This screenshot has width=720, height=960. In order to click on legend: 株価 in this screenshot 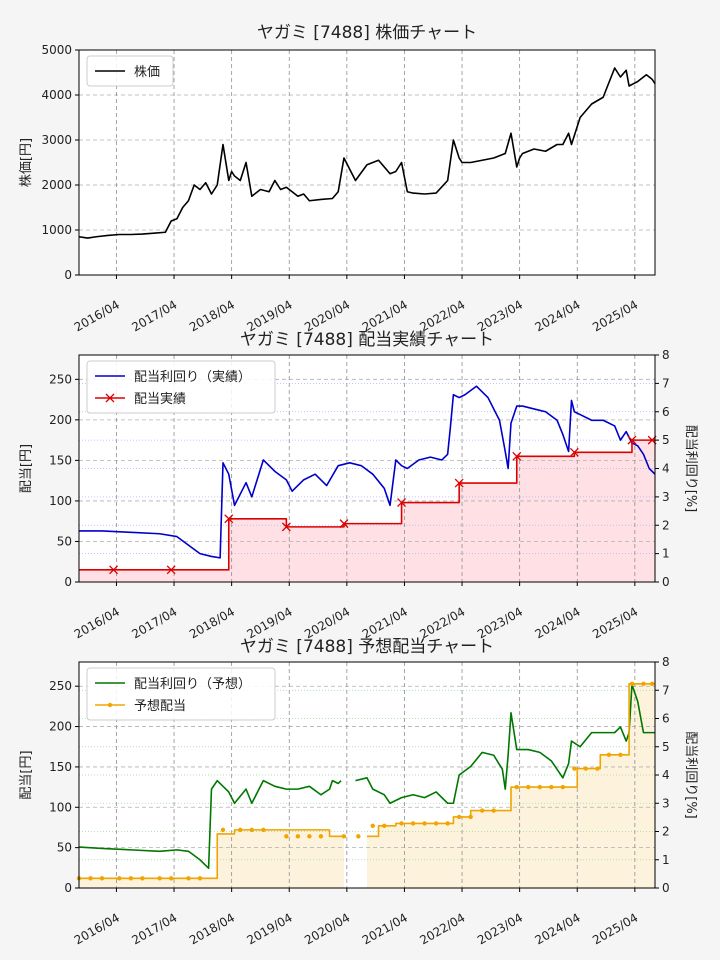, I will do `click(130, 71)`.